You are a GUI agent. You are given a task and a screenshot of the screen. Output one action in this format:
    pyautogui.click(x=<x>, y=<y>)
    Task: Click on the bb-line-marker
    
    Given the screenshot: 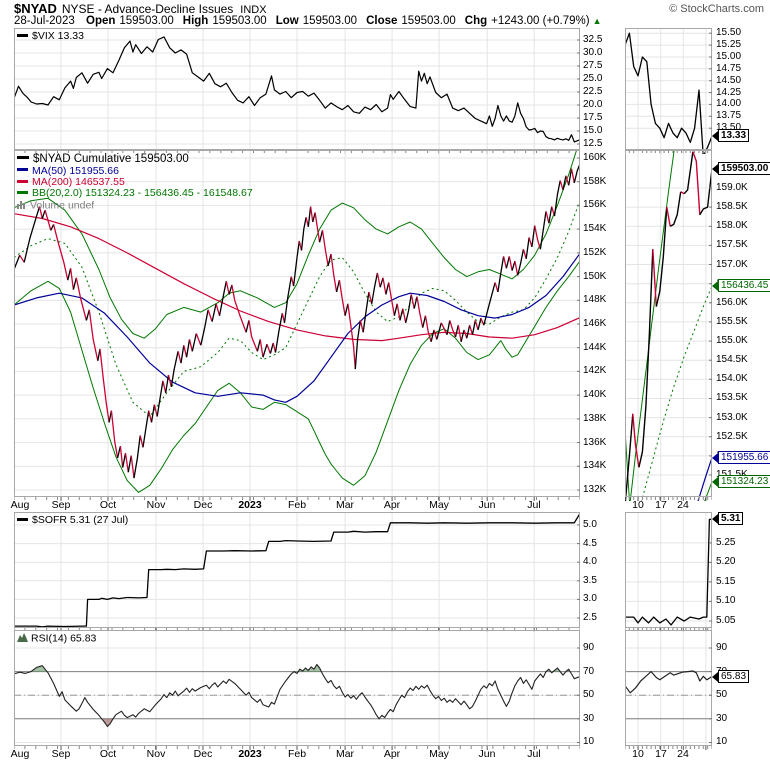 What is the action you would take?
    pyautogui.click(x=22, y=192)
    